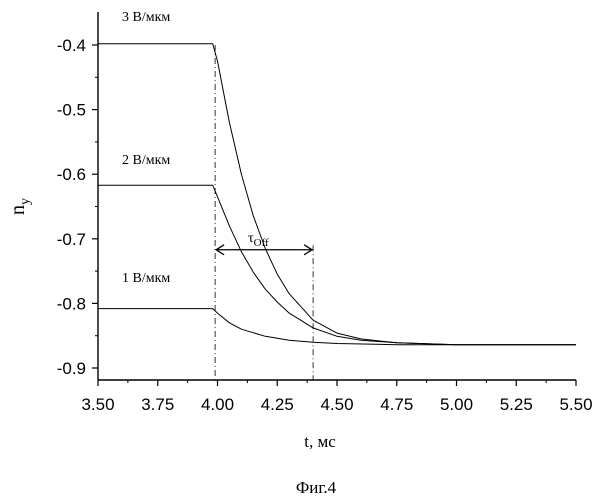  Describe the element at coordinates (146, 278) in the screenshot. I see `series-label-1: 1 В/мкм` at that location.